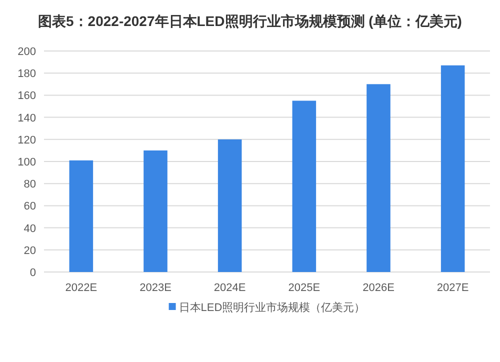  Describe the element at coordinates (27, 52) in the screenshot. I see `y-tick-label: 200` at that location.